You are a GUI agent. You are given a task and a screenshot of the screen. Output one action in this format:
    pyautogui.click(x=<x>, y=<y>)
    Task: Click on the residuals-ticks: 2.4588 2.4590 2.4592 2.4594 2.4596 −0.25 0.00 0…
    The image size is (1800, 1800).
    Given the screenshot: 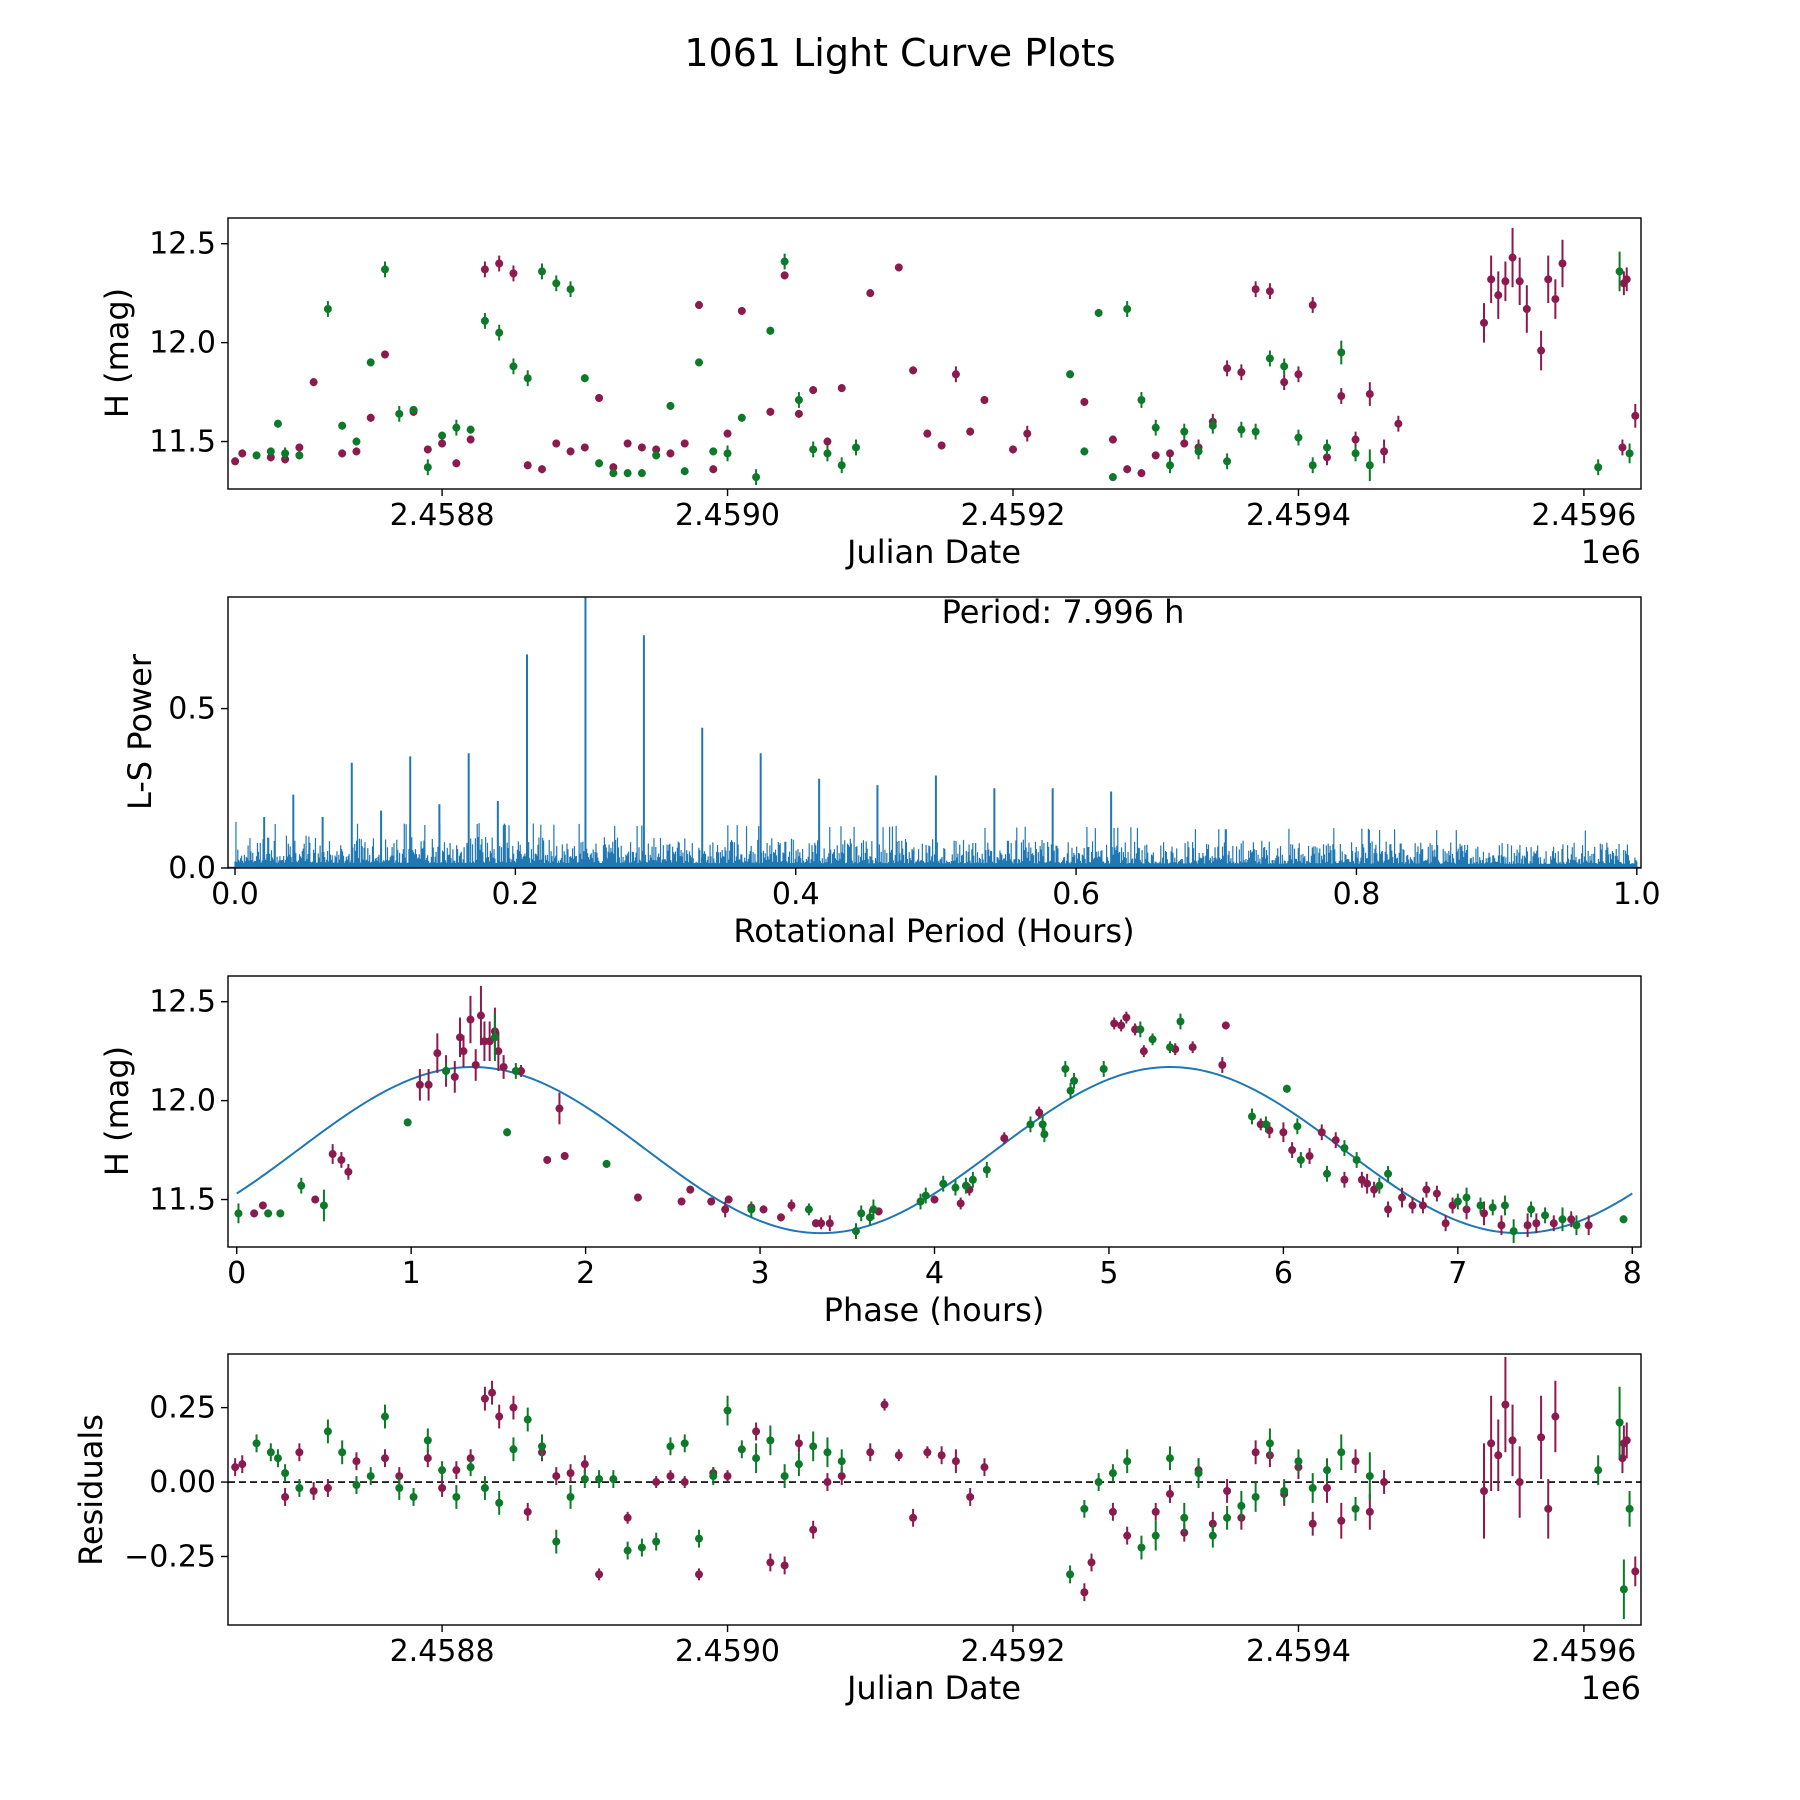 What is the action you would take?
    pyautogui.click(x=880, y=1530)
    